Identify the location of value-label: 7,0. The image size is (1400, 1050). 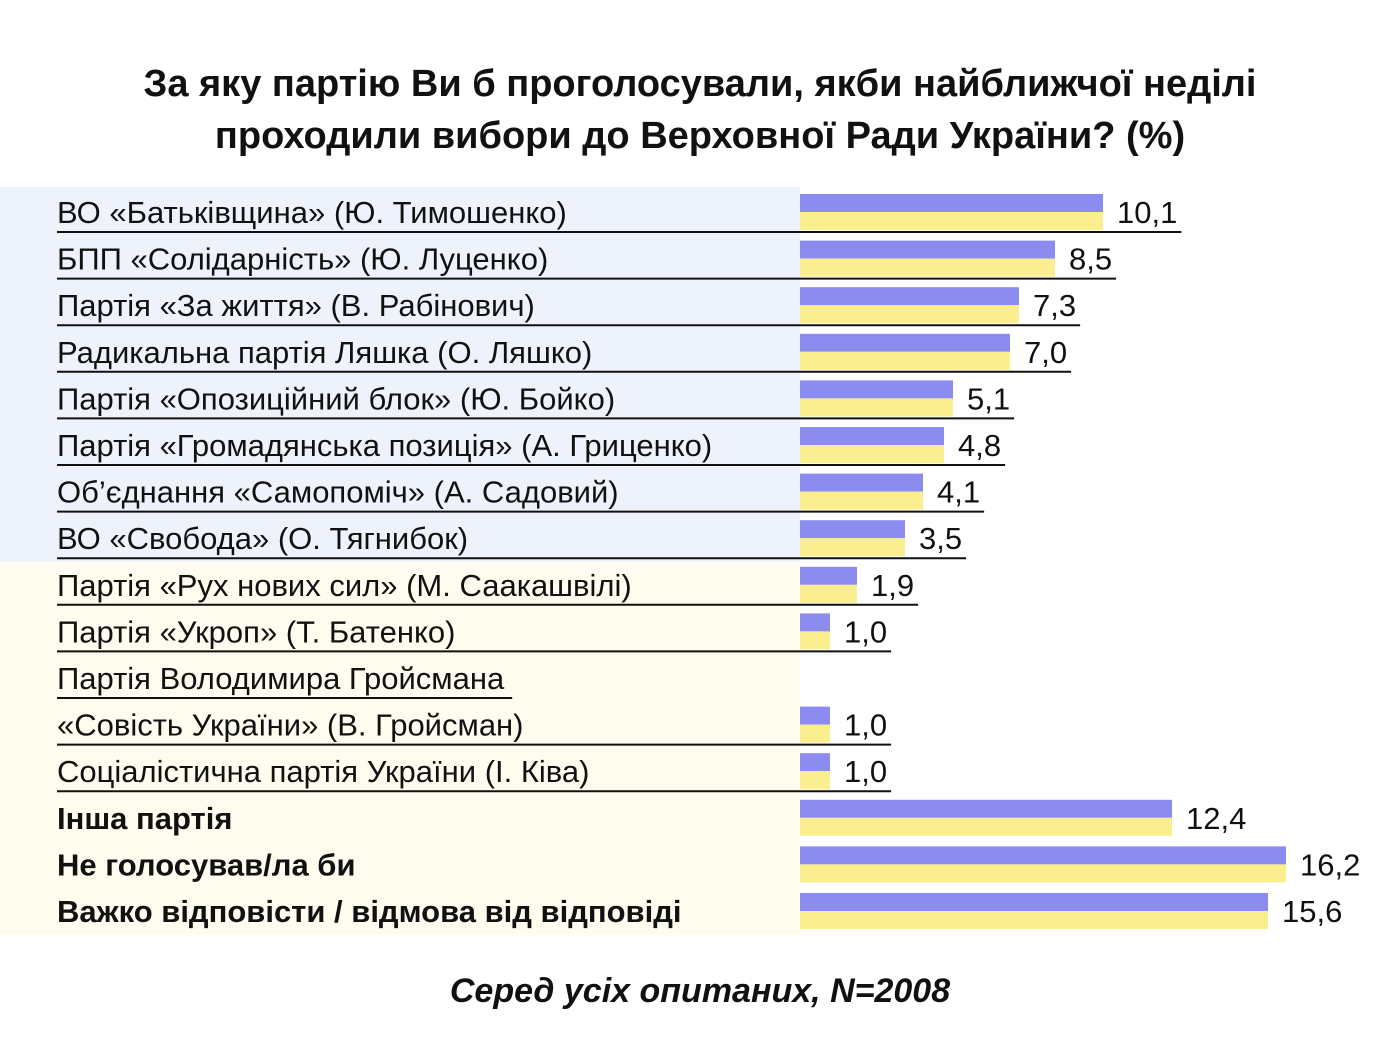
(1045, 352).